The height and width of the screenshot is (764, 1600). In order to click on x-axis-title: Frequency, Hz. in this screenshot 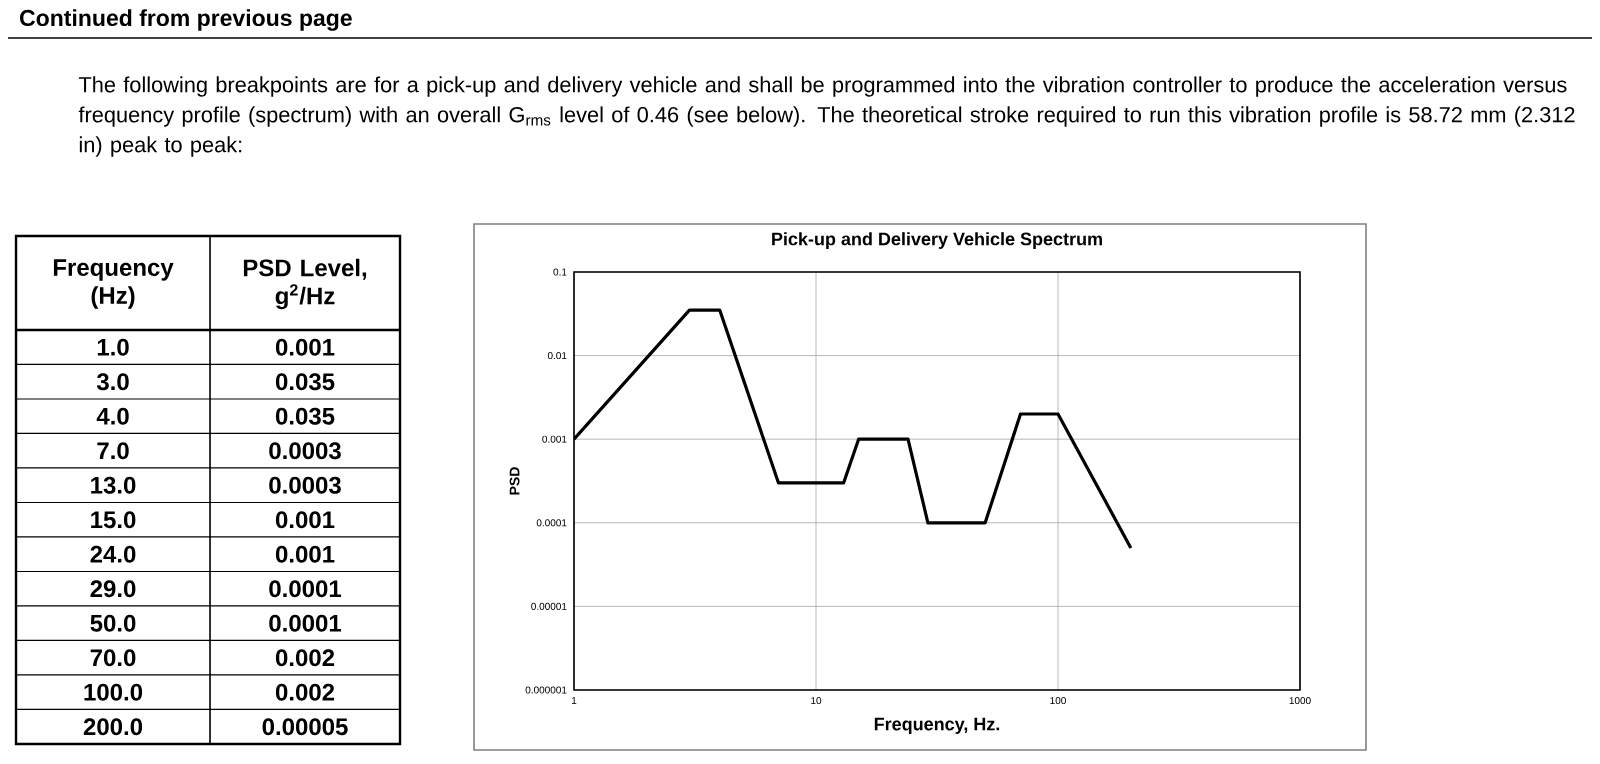, I will do `click(937, 725)`.